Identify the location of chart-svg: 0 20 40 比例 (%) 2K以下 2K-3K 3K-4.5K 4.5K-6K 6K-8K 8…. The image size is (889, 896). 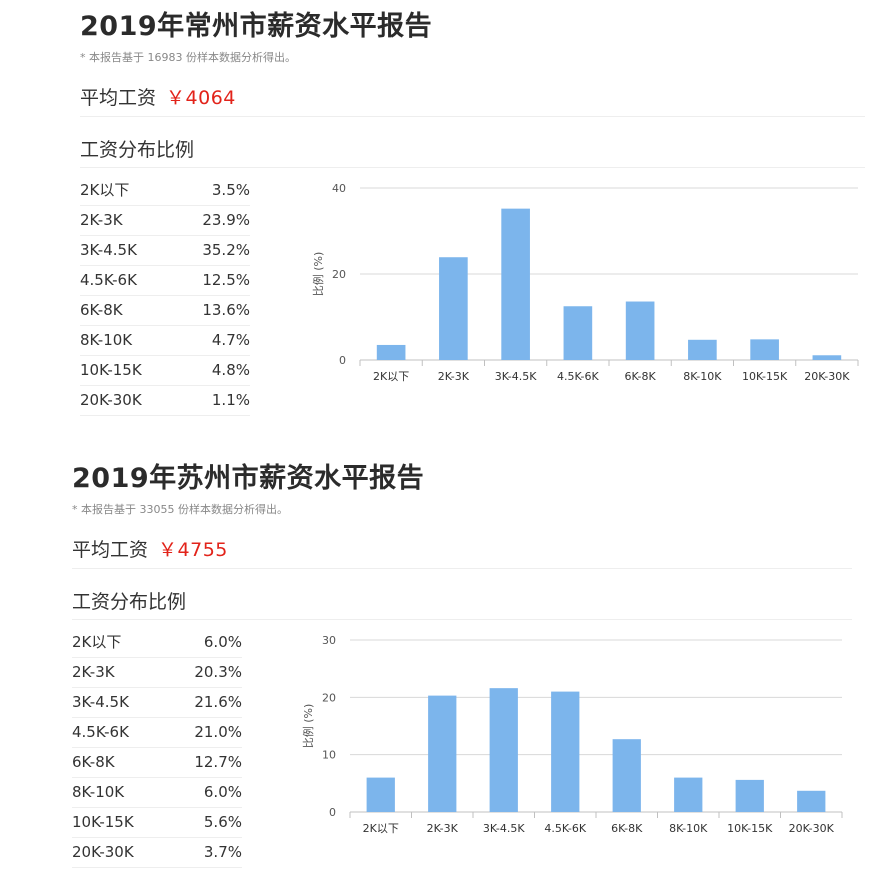
(585, 282).